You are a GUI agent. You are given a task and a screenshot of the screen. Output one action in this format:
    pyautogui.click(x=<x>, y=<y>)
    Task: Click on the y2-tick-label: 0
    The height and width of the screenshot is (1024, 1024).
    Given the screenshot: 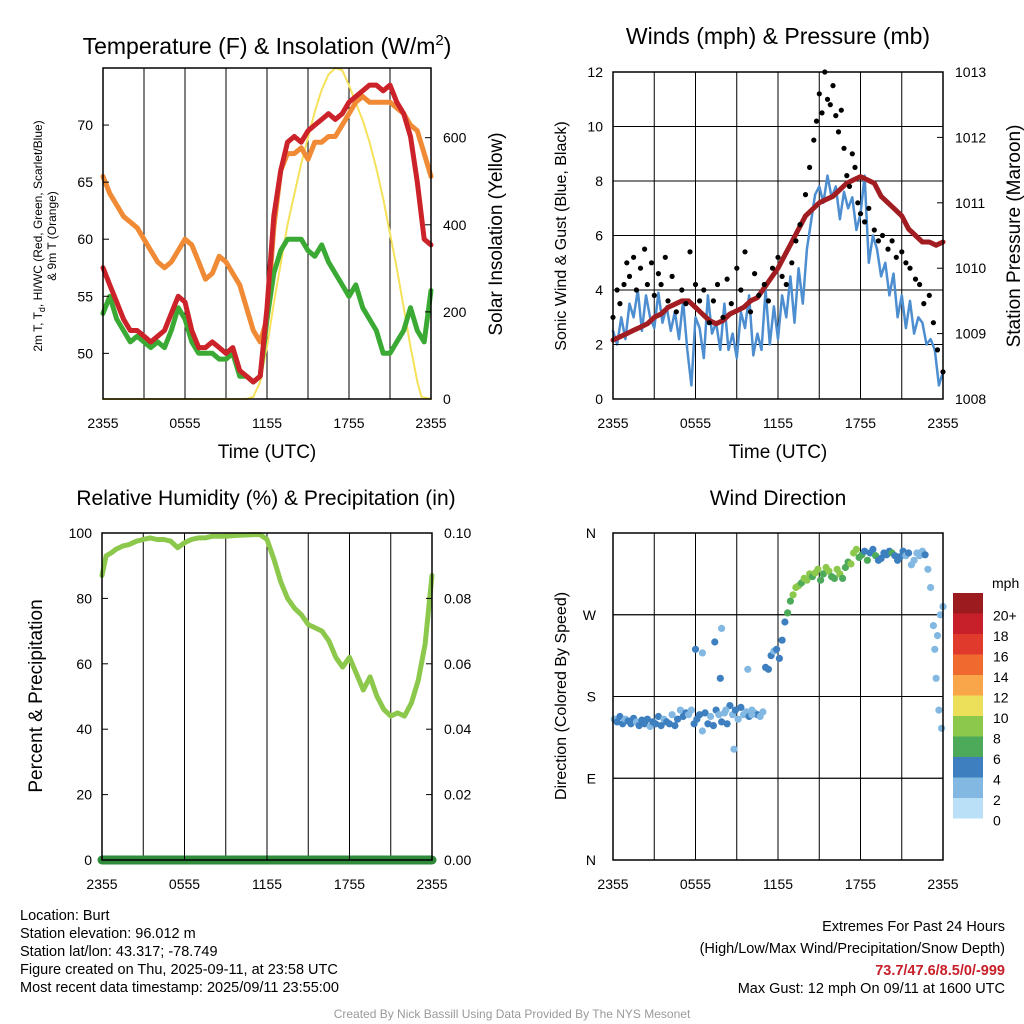 What is the action you would take?
    pyautogui.click(x=447, y=399)
    